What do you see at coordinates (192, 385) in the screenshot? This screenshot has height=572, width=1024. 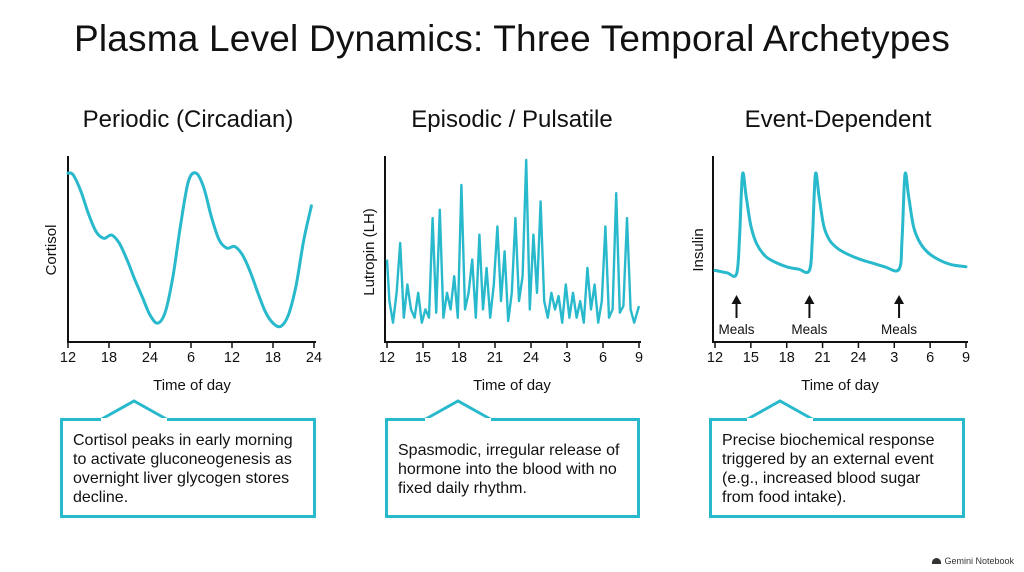 I see `x-axis-label-periodic: Time of day` at bounding box center [192, 385].